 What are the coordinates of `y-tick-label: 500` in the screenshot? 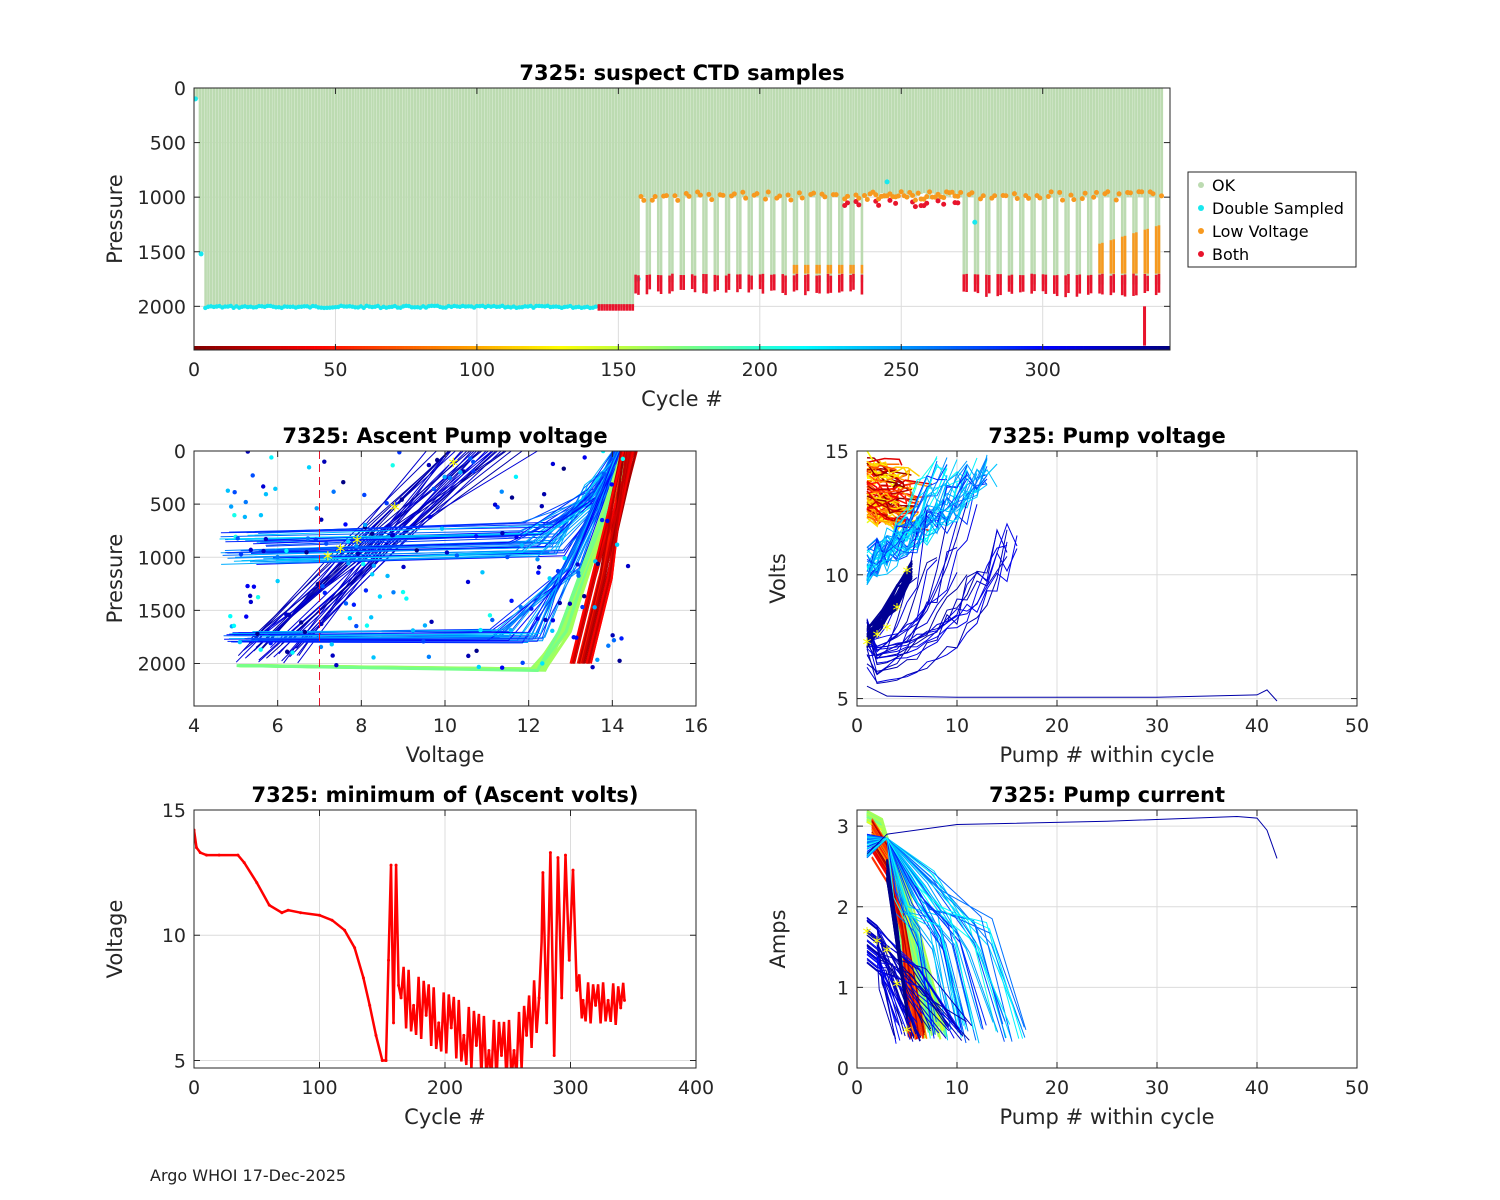 It's located at (168, 505).